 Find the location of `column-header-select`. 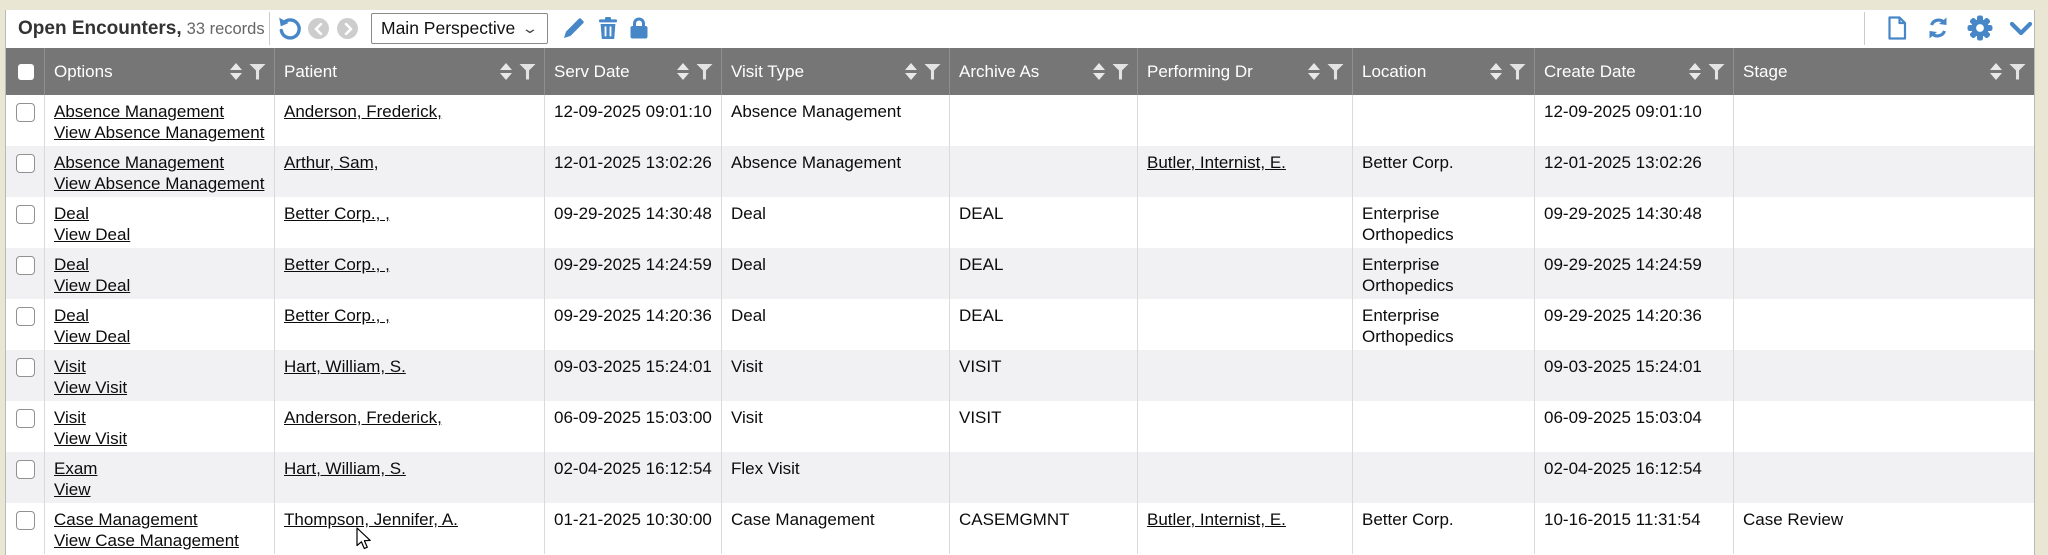

column-header-select is located at coordinates (25, 71).